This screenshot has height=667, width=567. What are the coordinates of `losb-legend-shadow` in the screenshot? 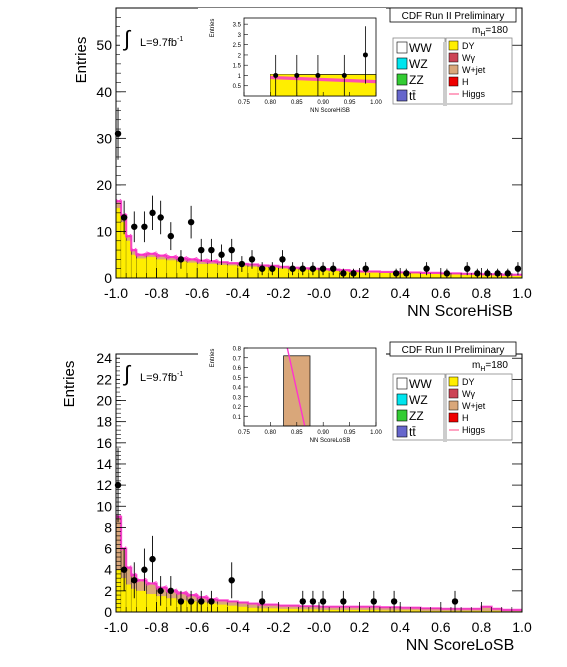 It's located at (445, 410).